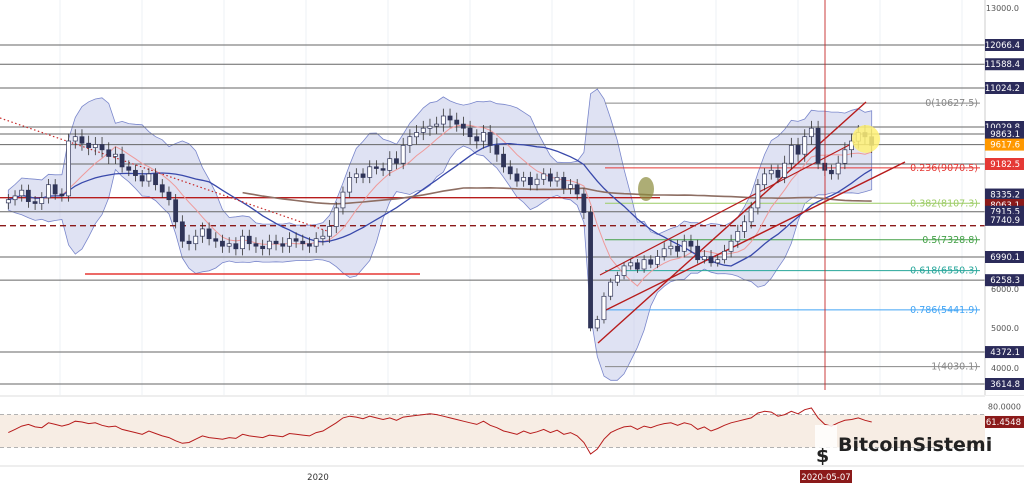 This screenshot has width=1024, height=484. I want to click on fib-level-label: 0.618(6550.3), so click(944, 271).